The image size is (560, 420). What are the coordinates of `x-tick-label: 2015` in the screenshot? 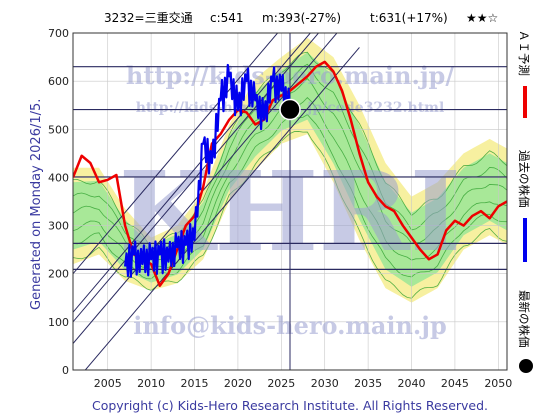 It's located at (195, 383).